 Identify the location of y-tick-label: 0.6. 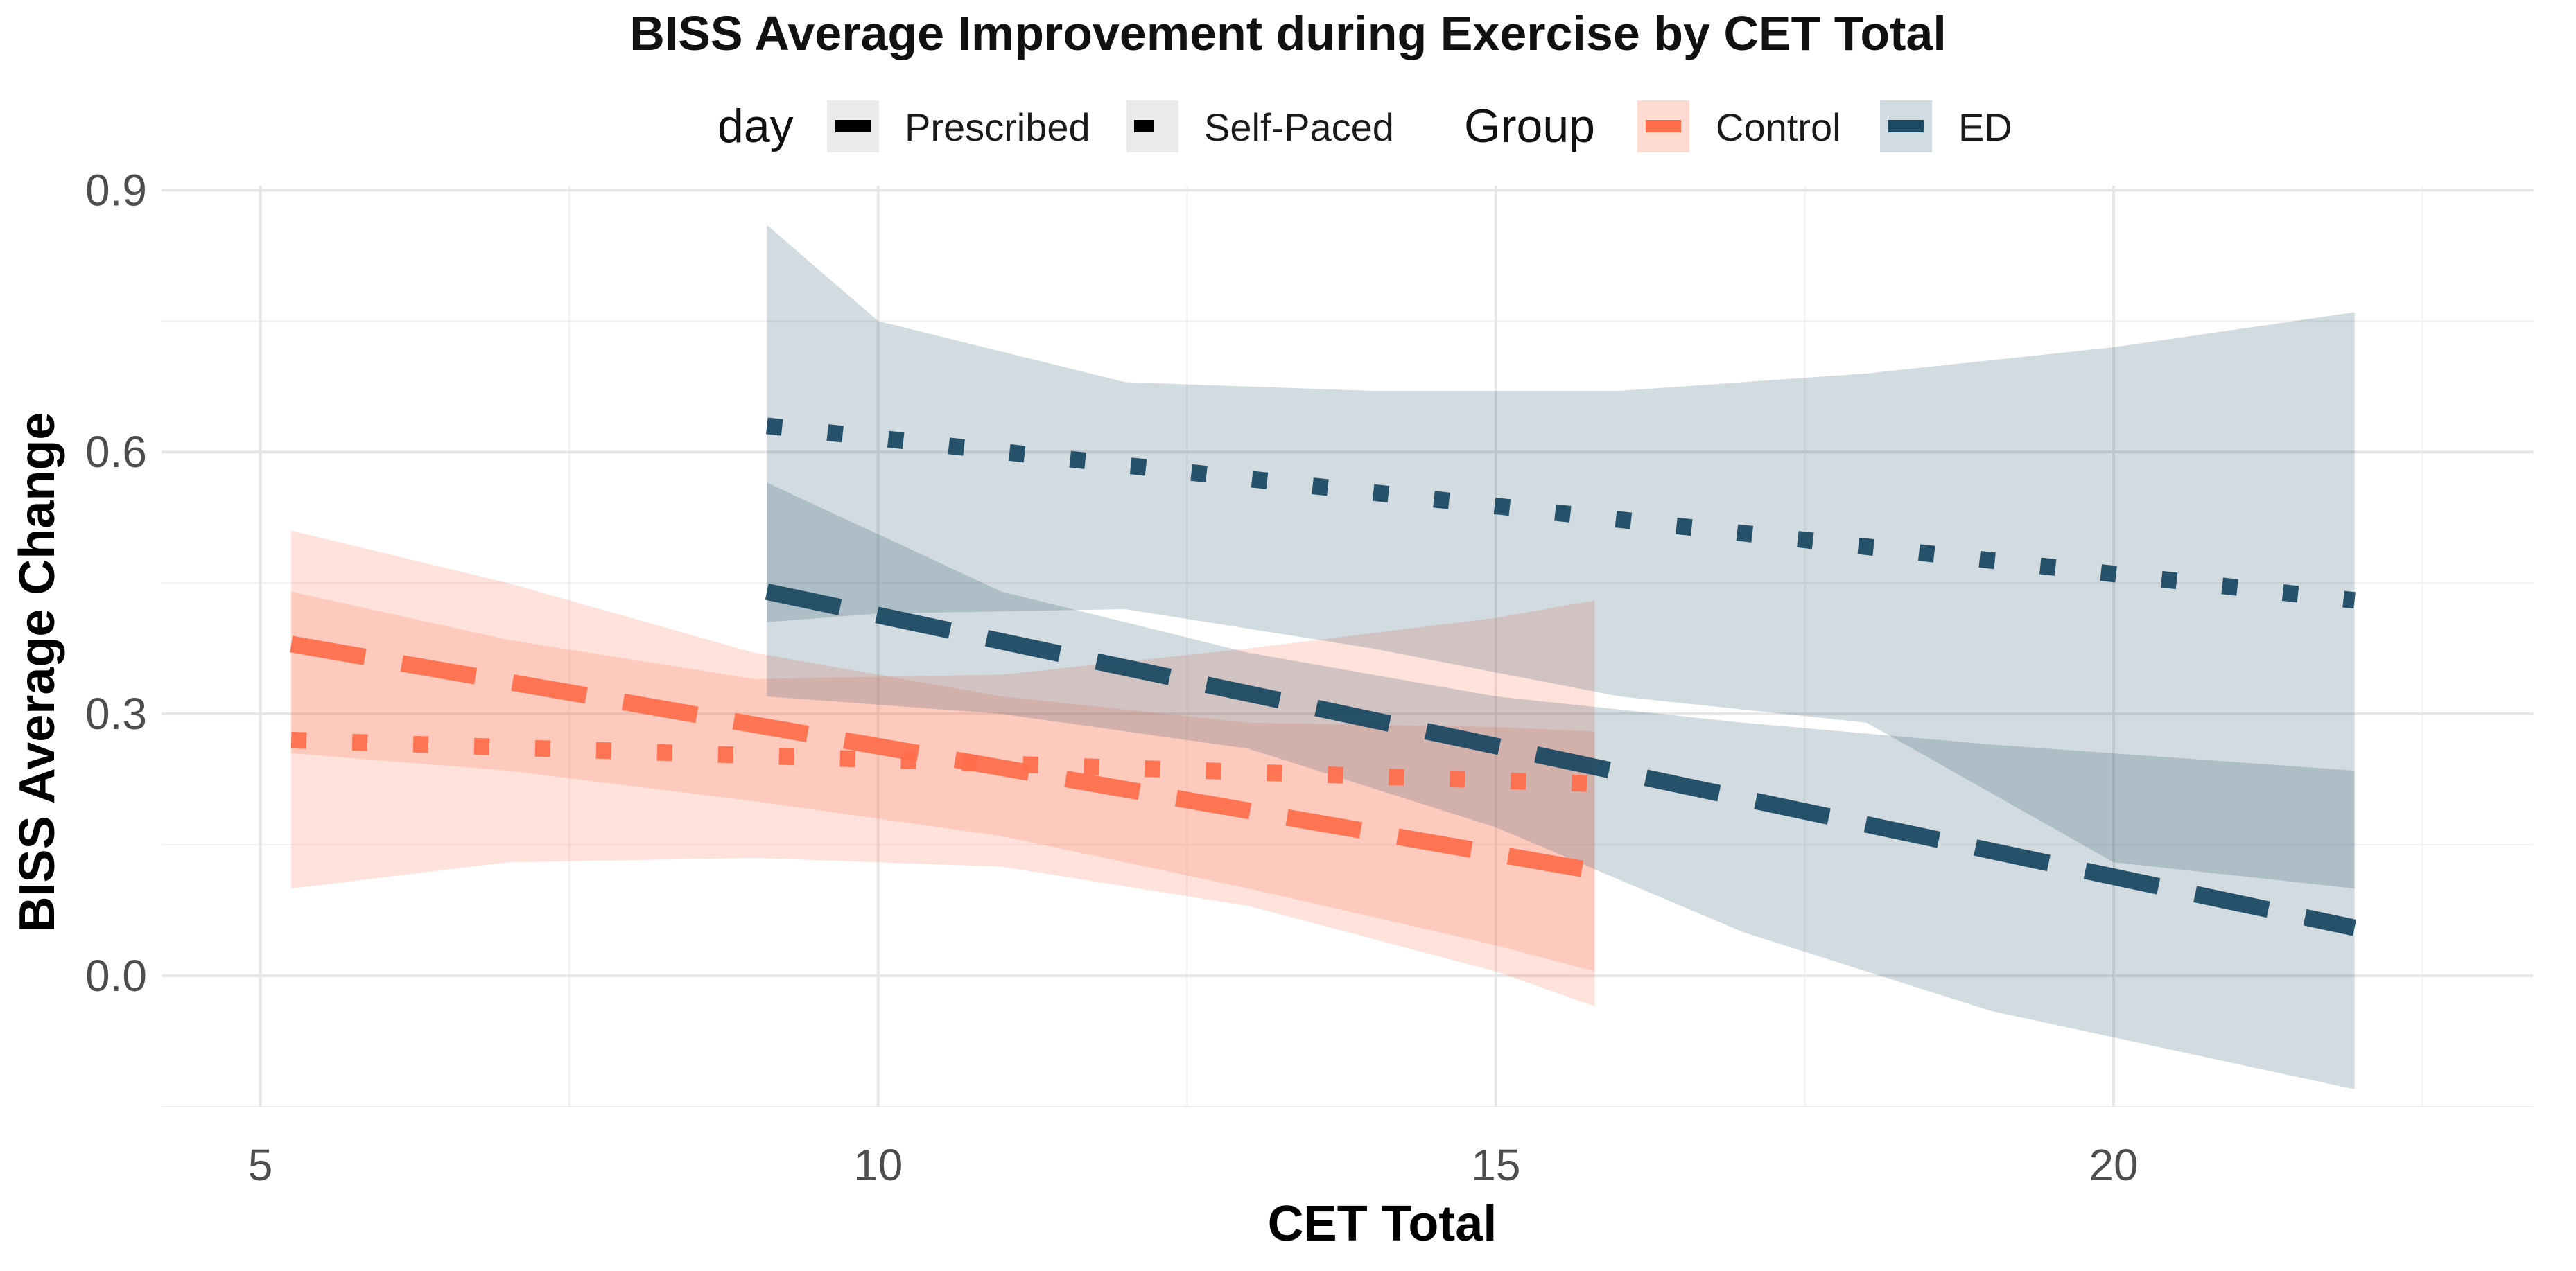
(116, 452).